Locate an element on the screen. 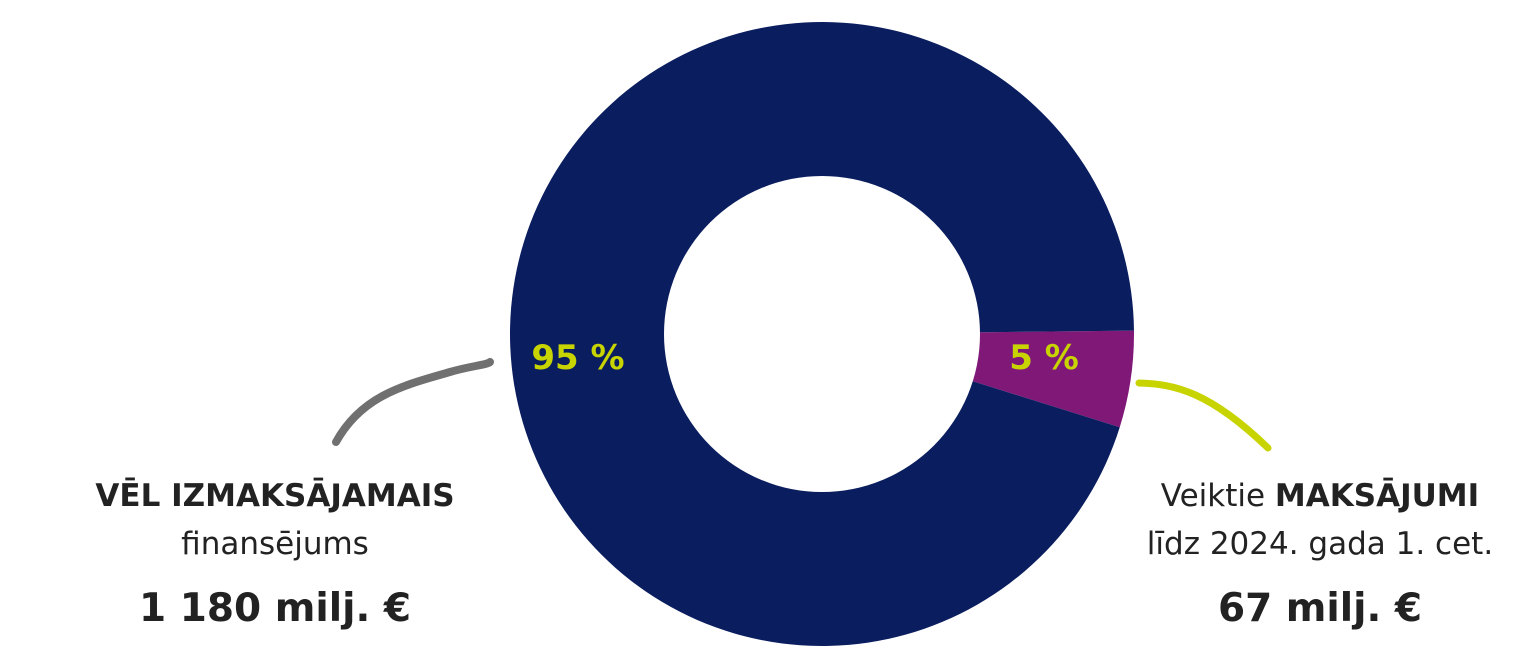 This screenshot has height=647, width=1540. callout-prefix-payments: Veiktie is located at coordinates (1213, 496).